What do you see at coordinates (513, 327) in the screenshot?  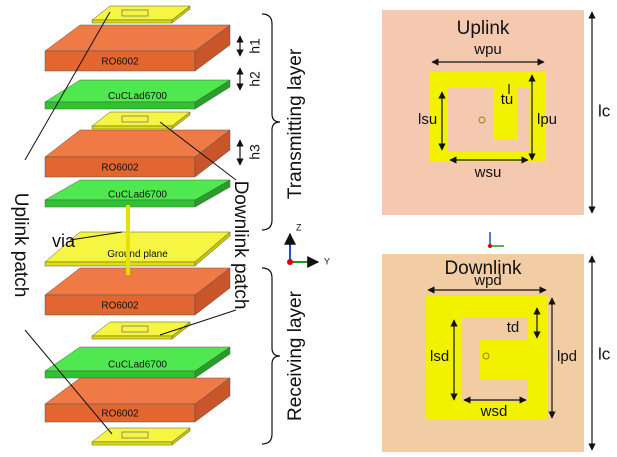 I see `td-label: td` at bounding box center [513, 327].